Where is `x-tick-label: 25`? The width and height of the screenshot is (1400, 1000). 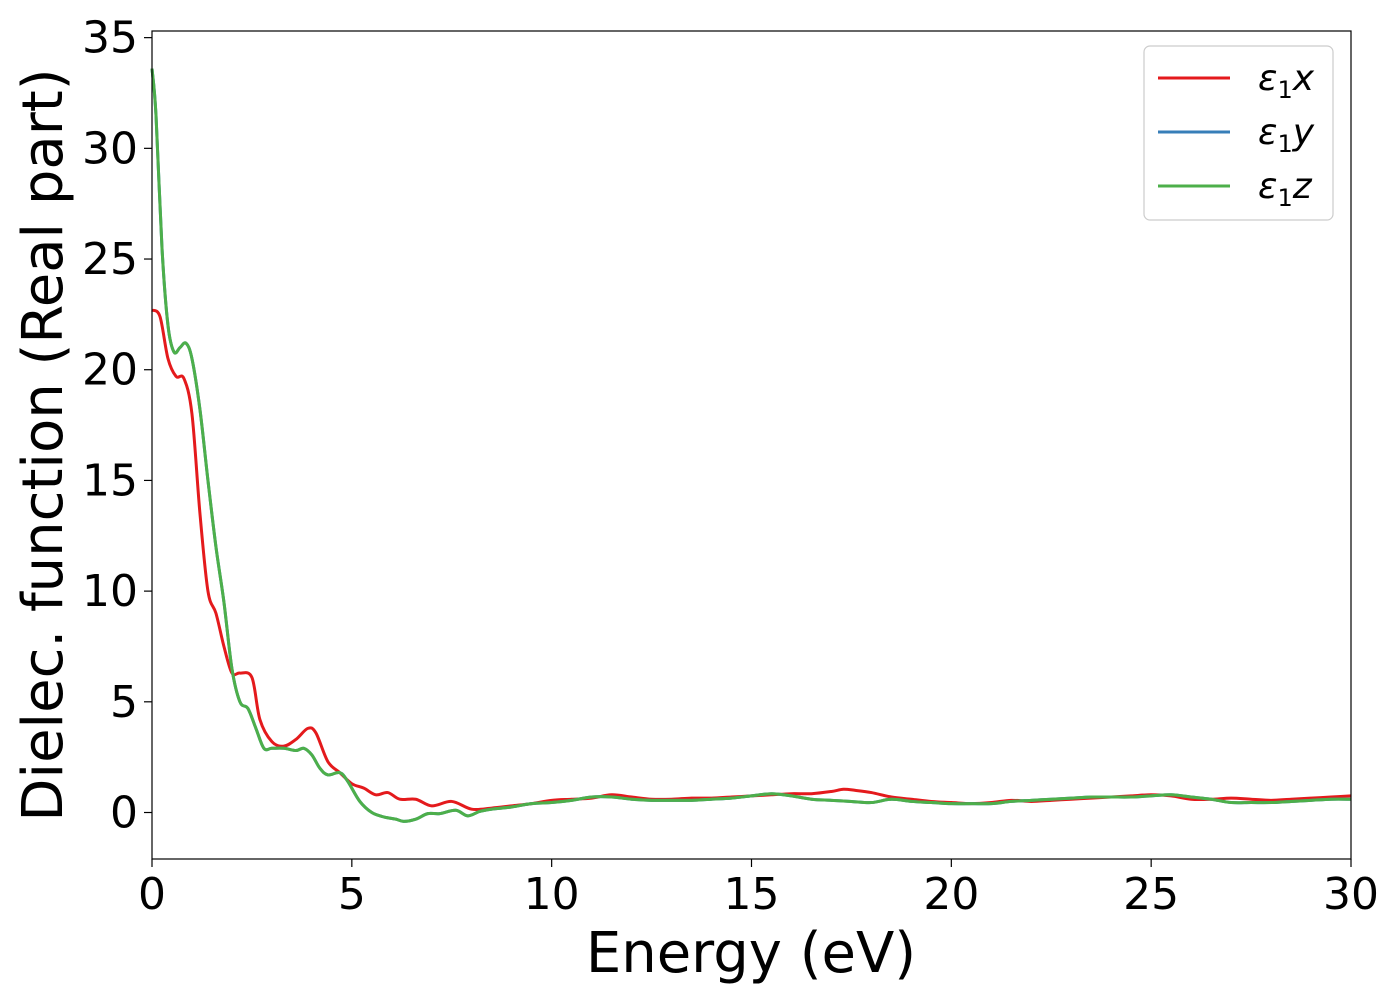 x-tick-label: 25 is located at coordinates (1151, 894).